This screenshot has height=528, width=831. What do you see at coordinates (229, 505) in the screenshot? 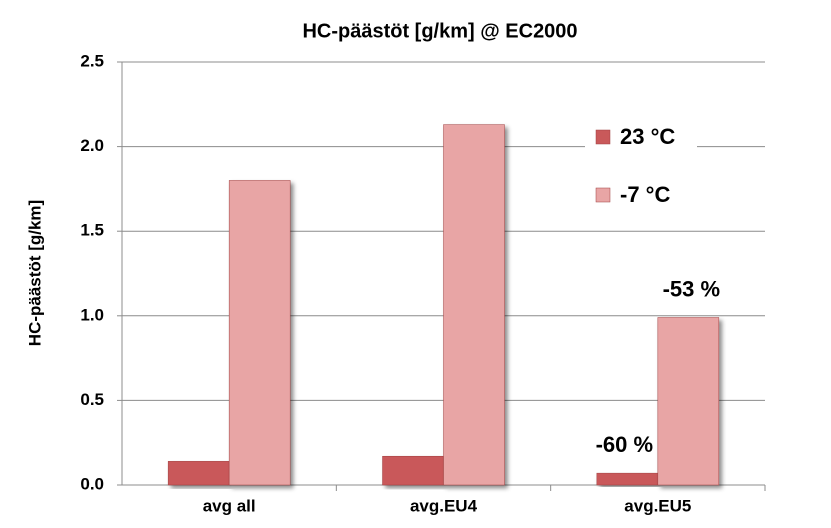
I see `x-tick-label: avg all` at bounding box center [229, 505].